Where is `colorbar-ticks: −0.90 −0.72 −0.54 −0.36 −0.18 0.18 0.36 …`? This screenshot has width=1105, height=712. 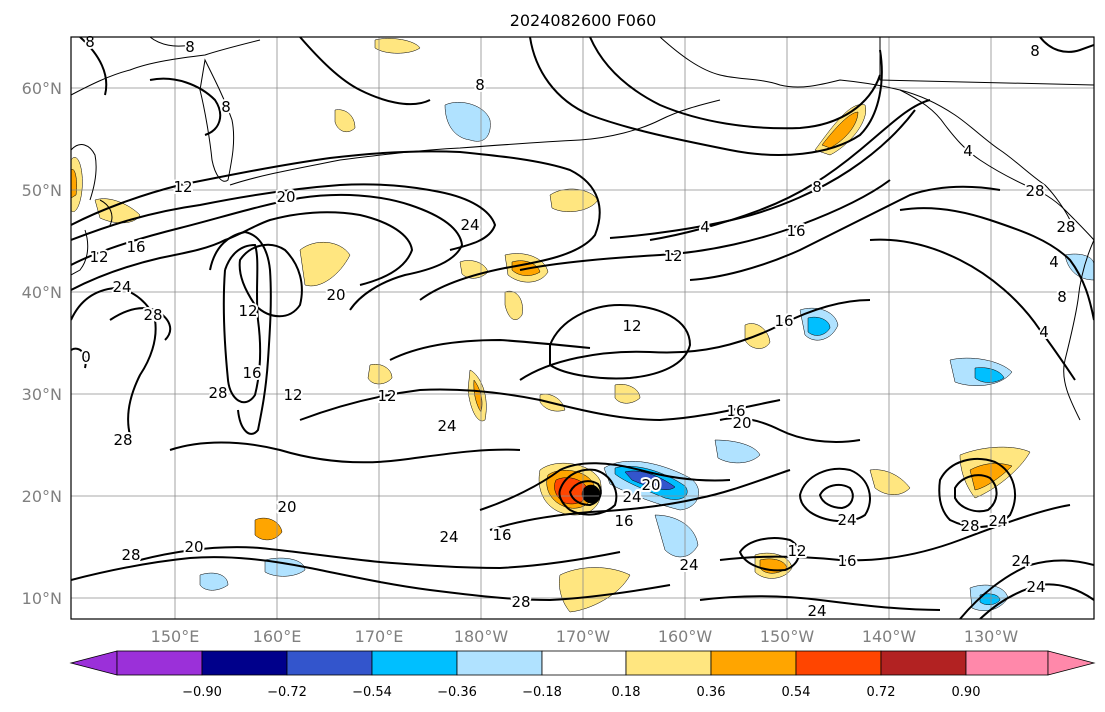 colorbar-ticks: −0.90 −0.72 −0.54 −0.36 −0.18 0.18 0.36 … is located at coordinates (581, 692).